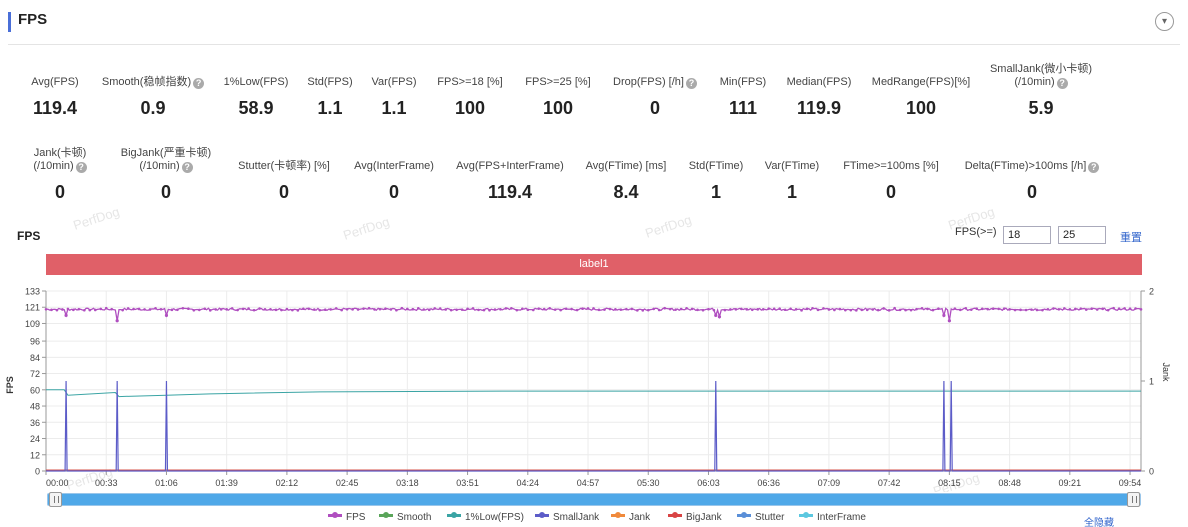  I want to click on stat-label: Jank(卡顿), so click(60, 153).